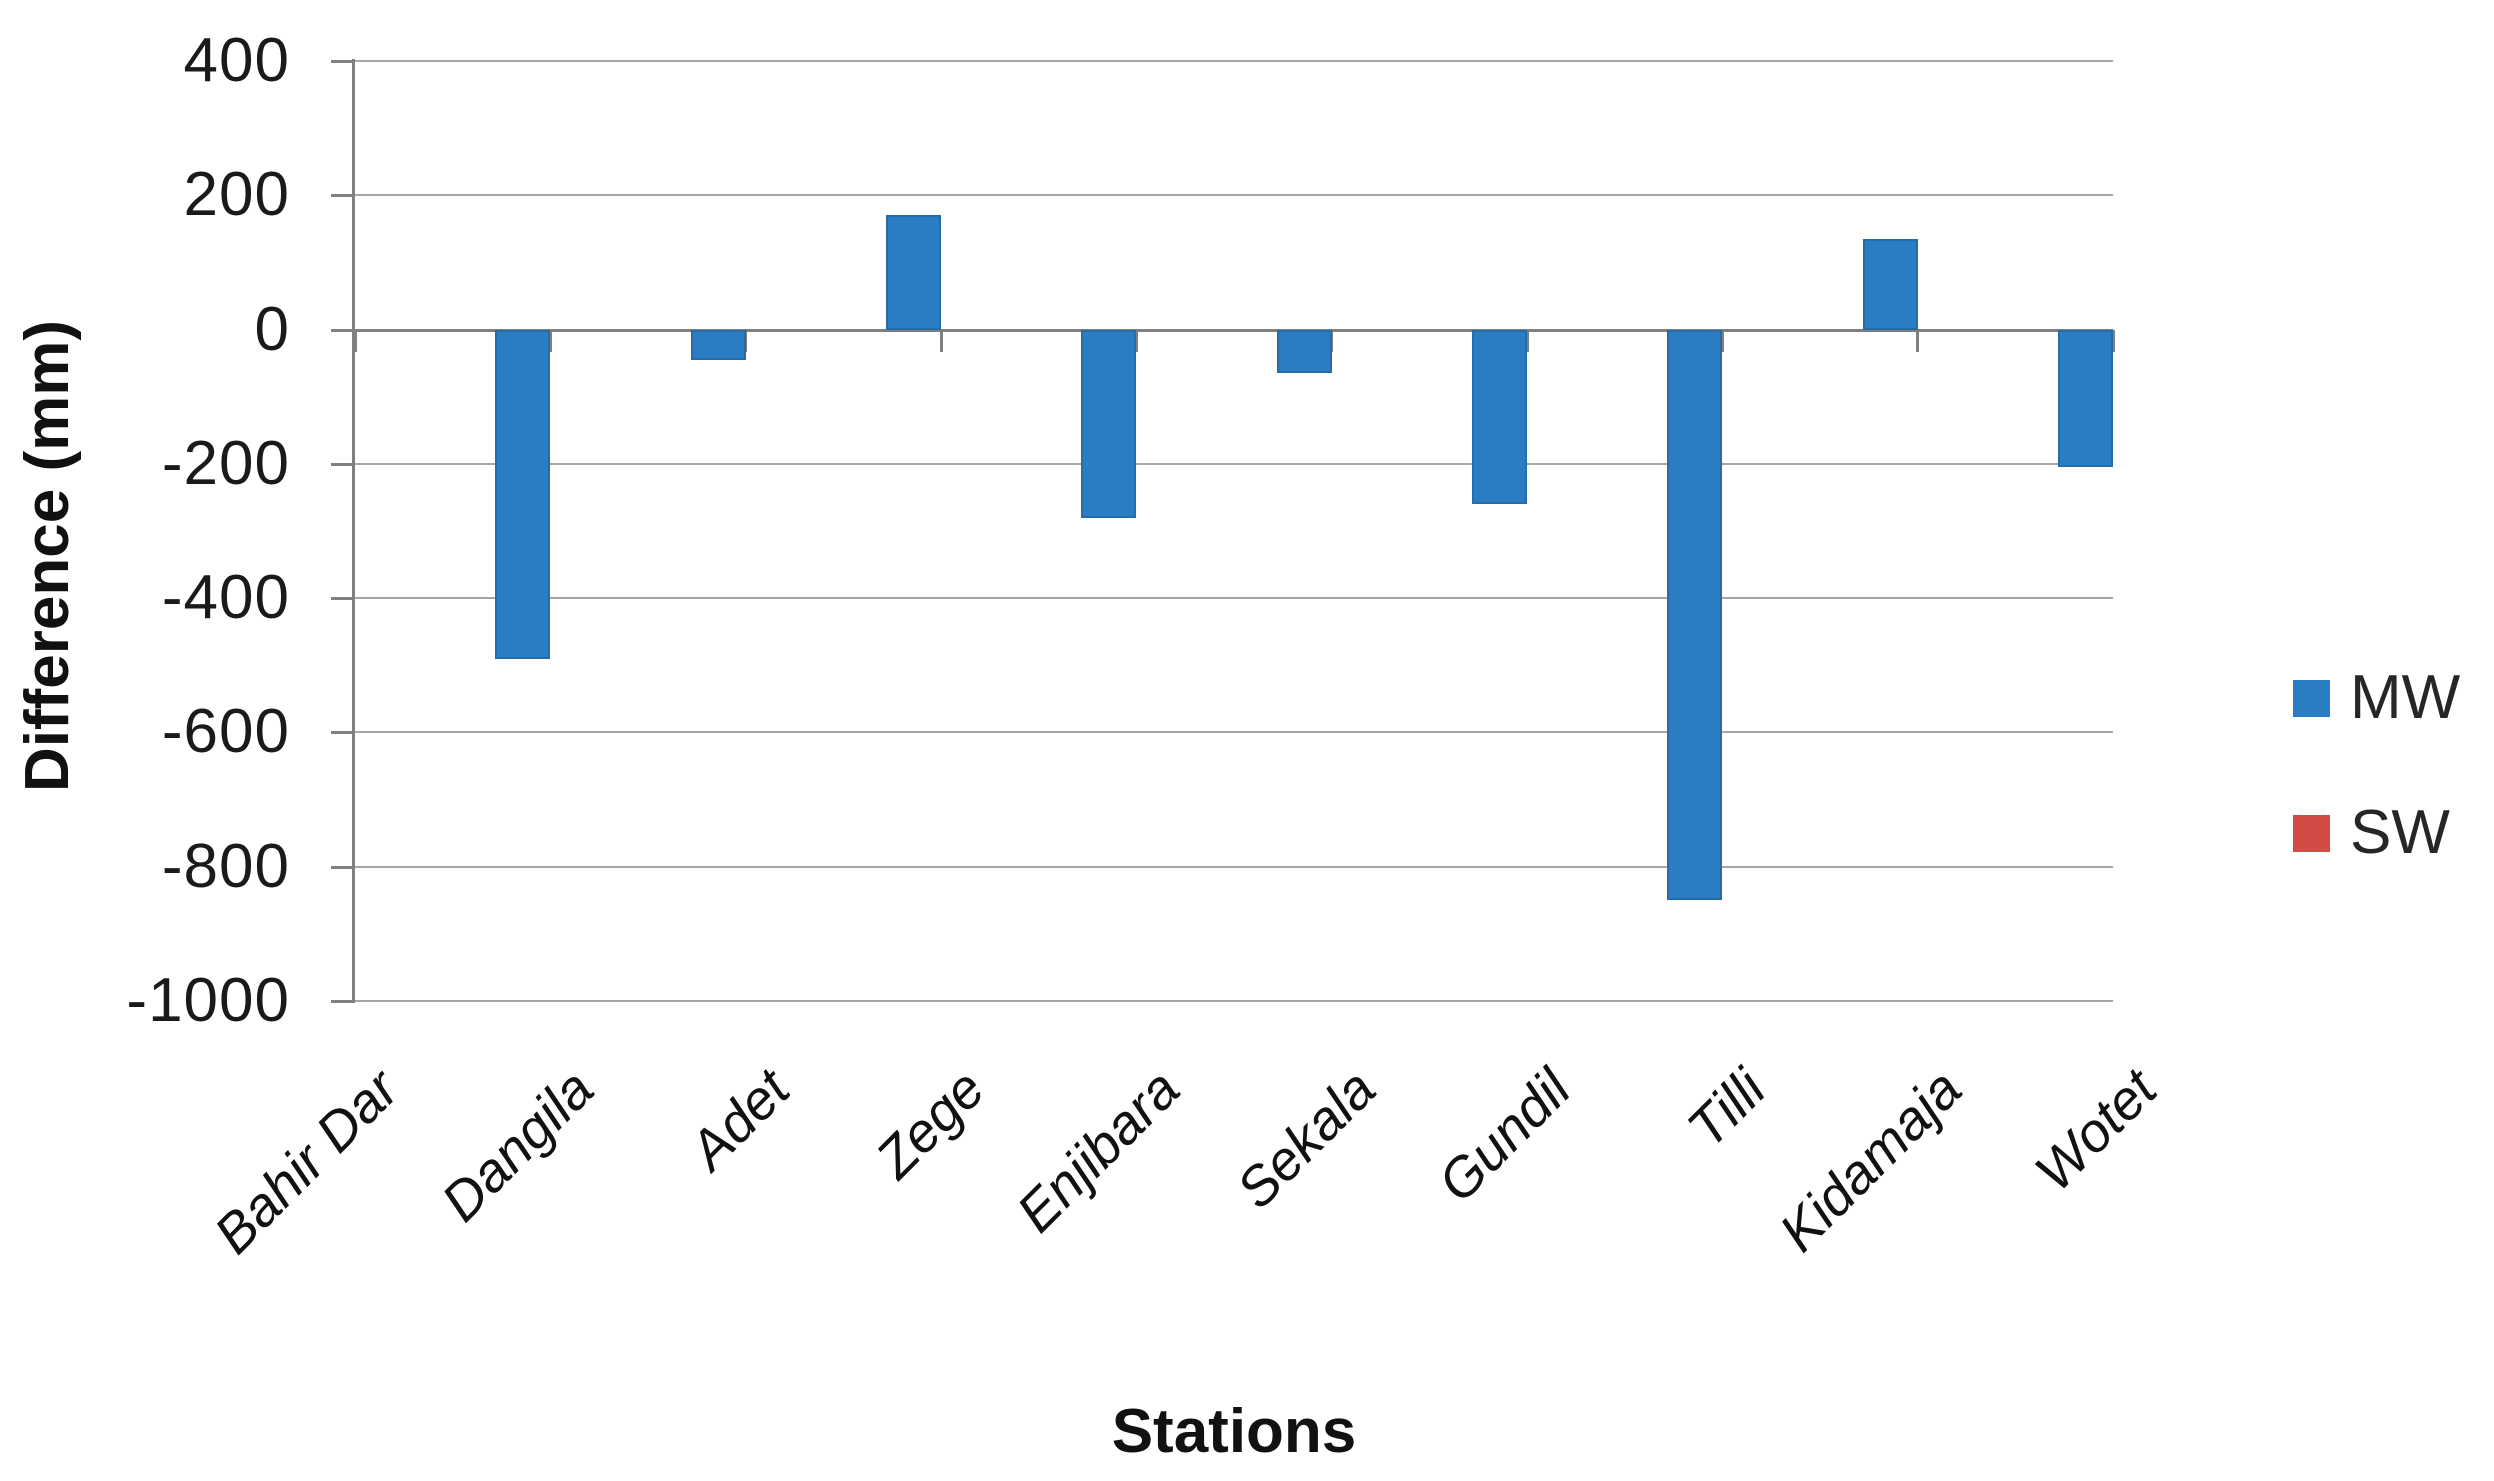 Image resolution: width=2494 pixels, height=1481 pixels. What do you see at coordinates (272, 329) in the screenshot?
I see `y-tick-label: 0` at bounding box center [272, 329].